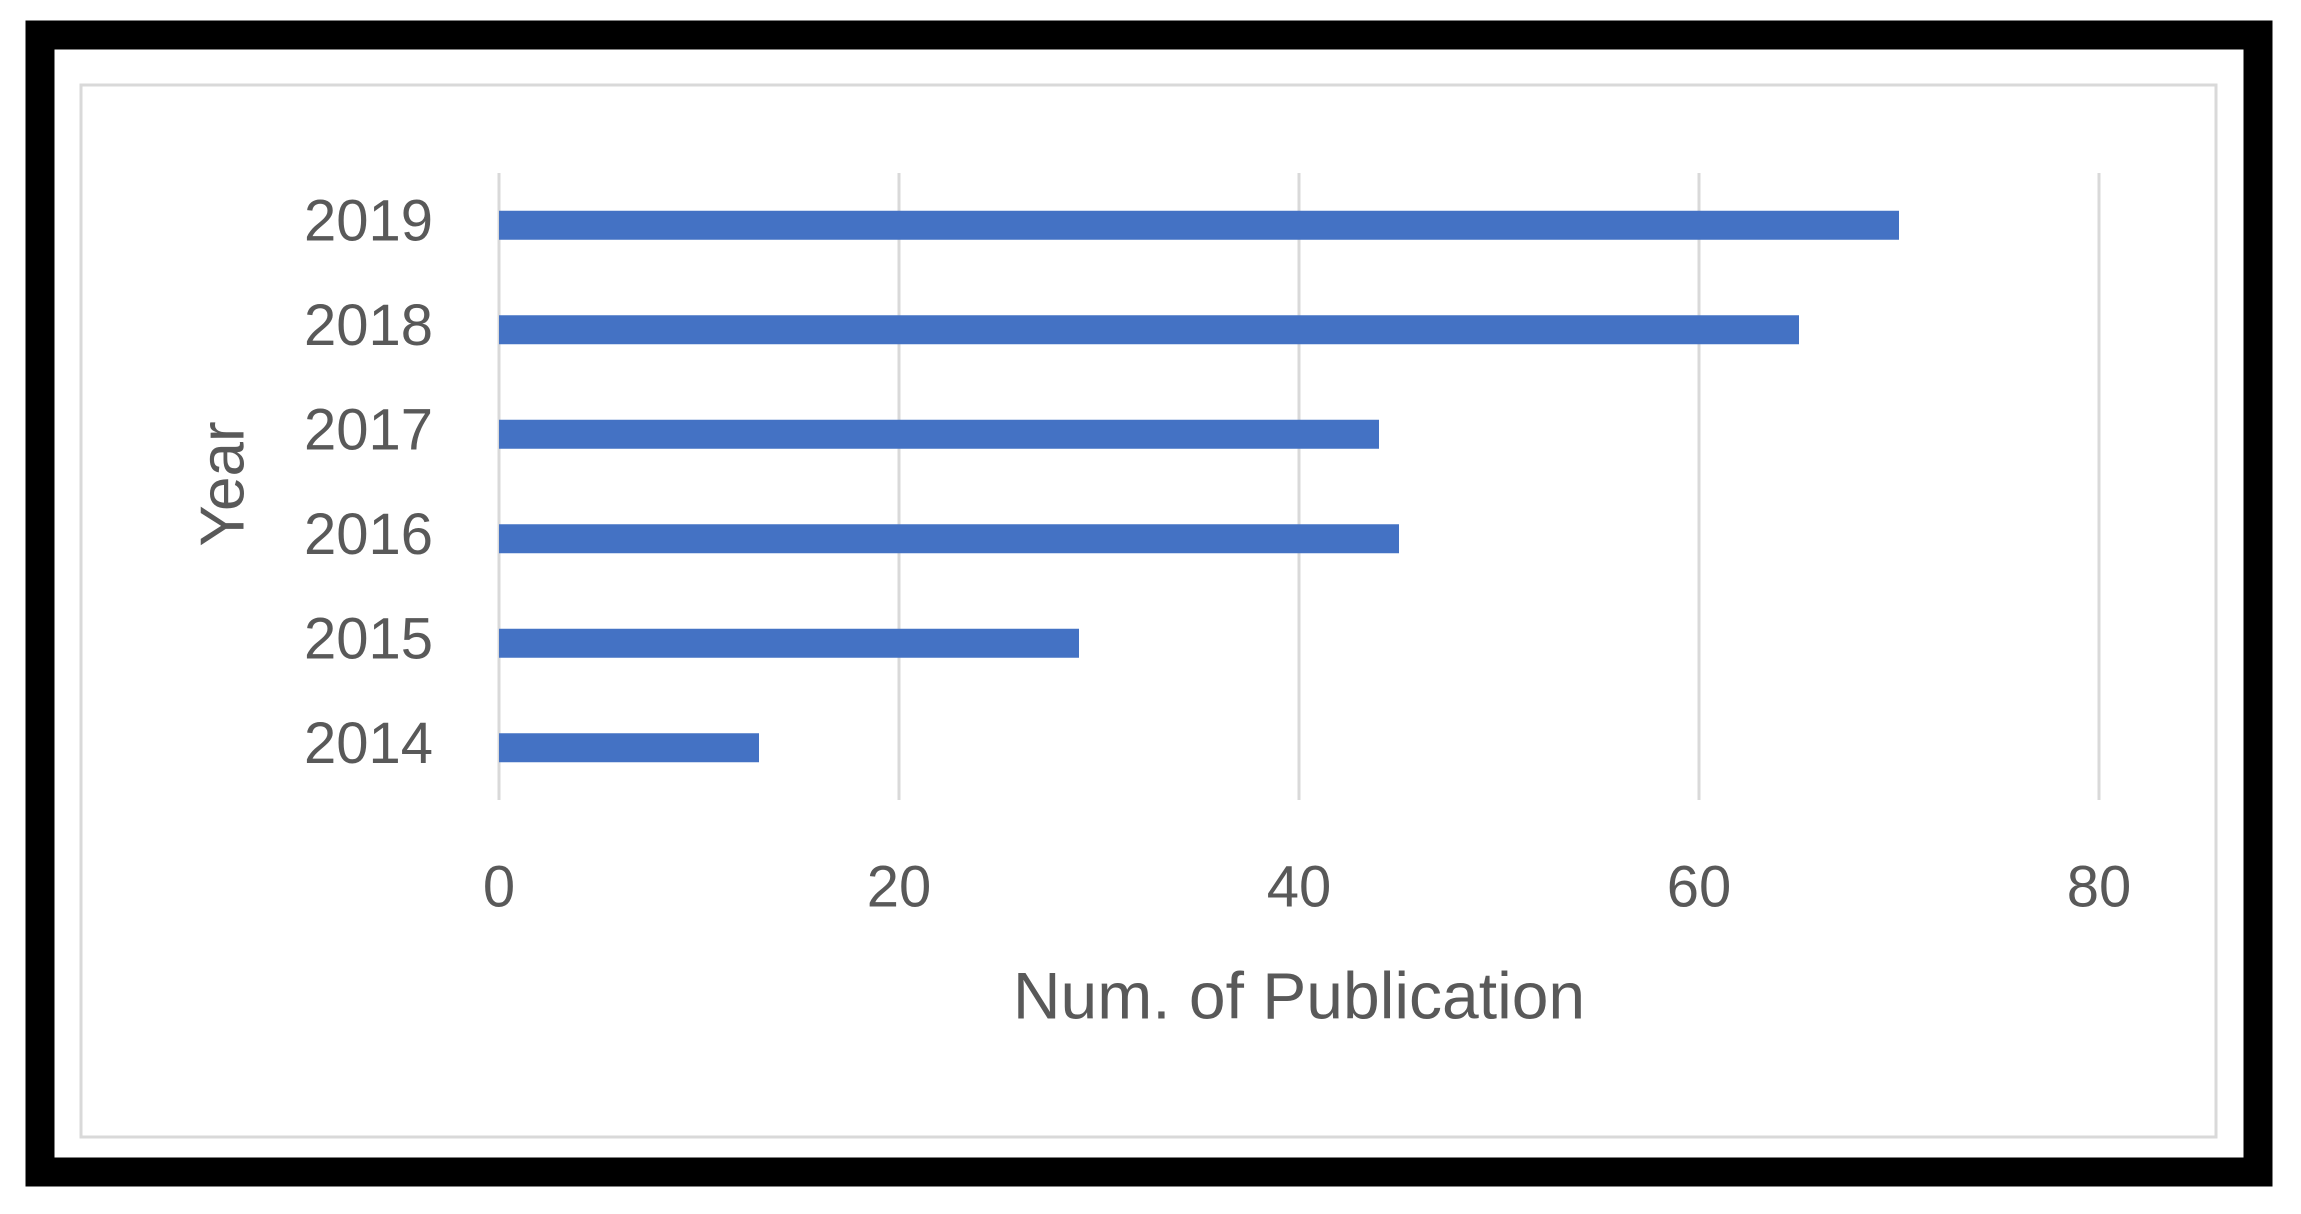  I want to click on y-tick-label: 2018, so click(368, 325).